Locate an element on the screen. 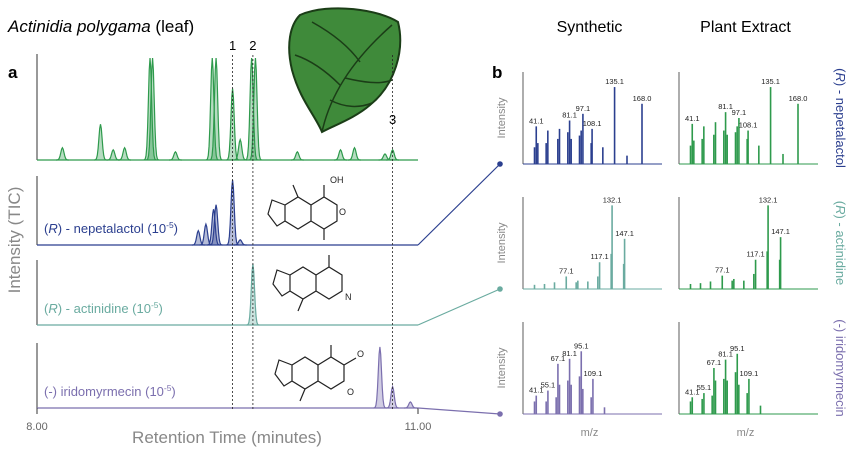 This screenshot has height=449, width=850. x-tick-label: 11.00 is located at coordinates (418, 427).